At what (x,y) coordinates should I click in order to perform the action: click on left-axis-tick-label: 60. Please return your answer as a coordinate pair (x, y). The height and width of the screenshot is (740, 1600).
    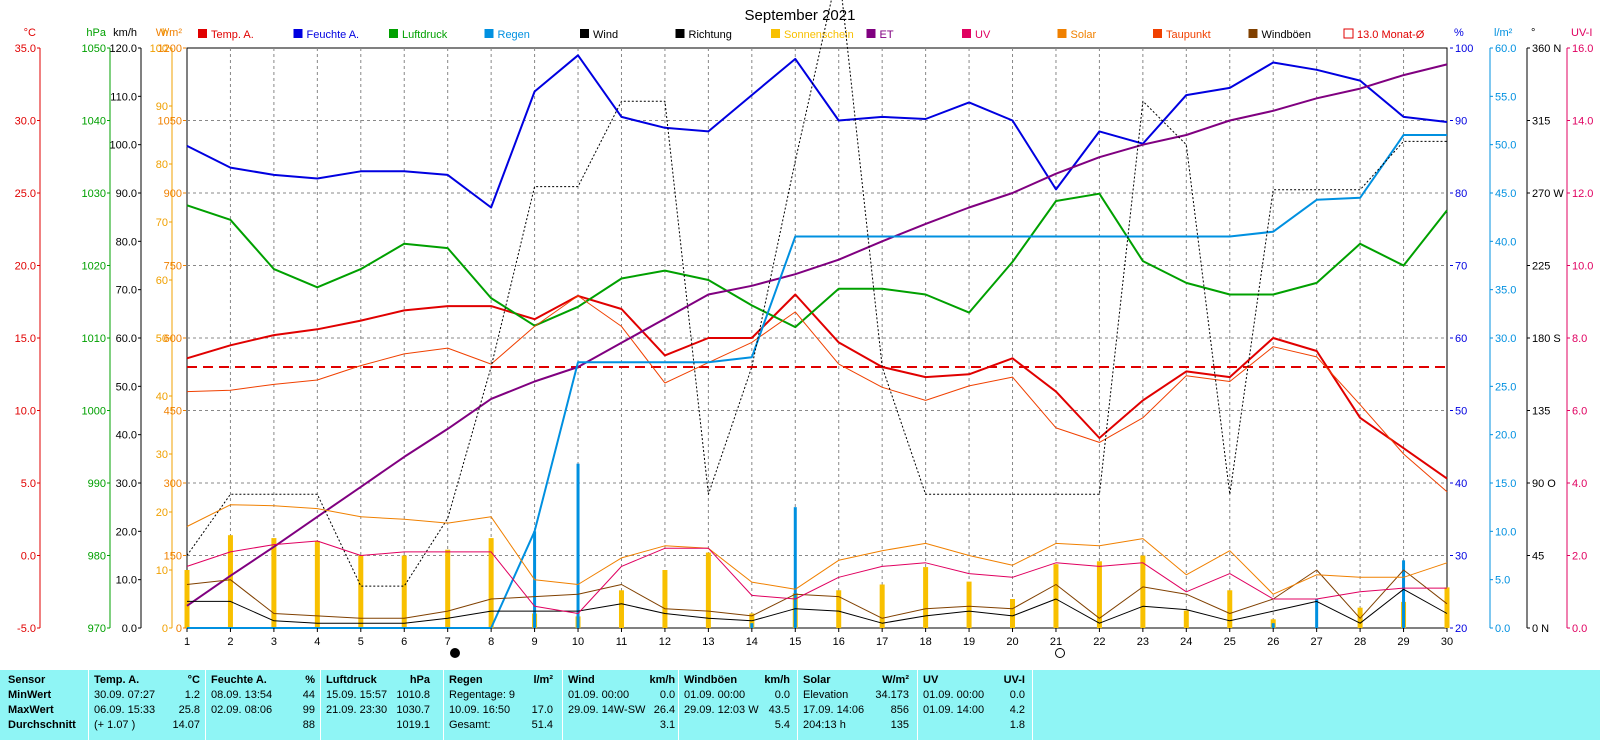
    Looking at the image, I should click on (162, 281).